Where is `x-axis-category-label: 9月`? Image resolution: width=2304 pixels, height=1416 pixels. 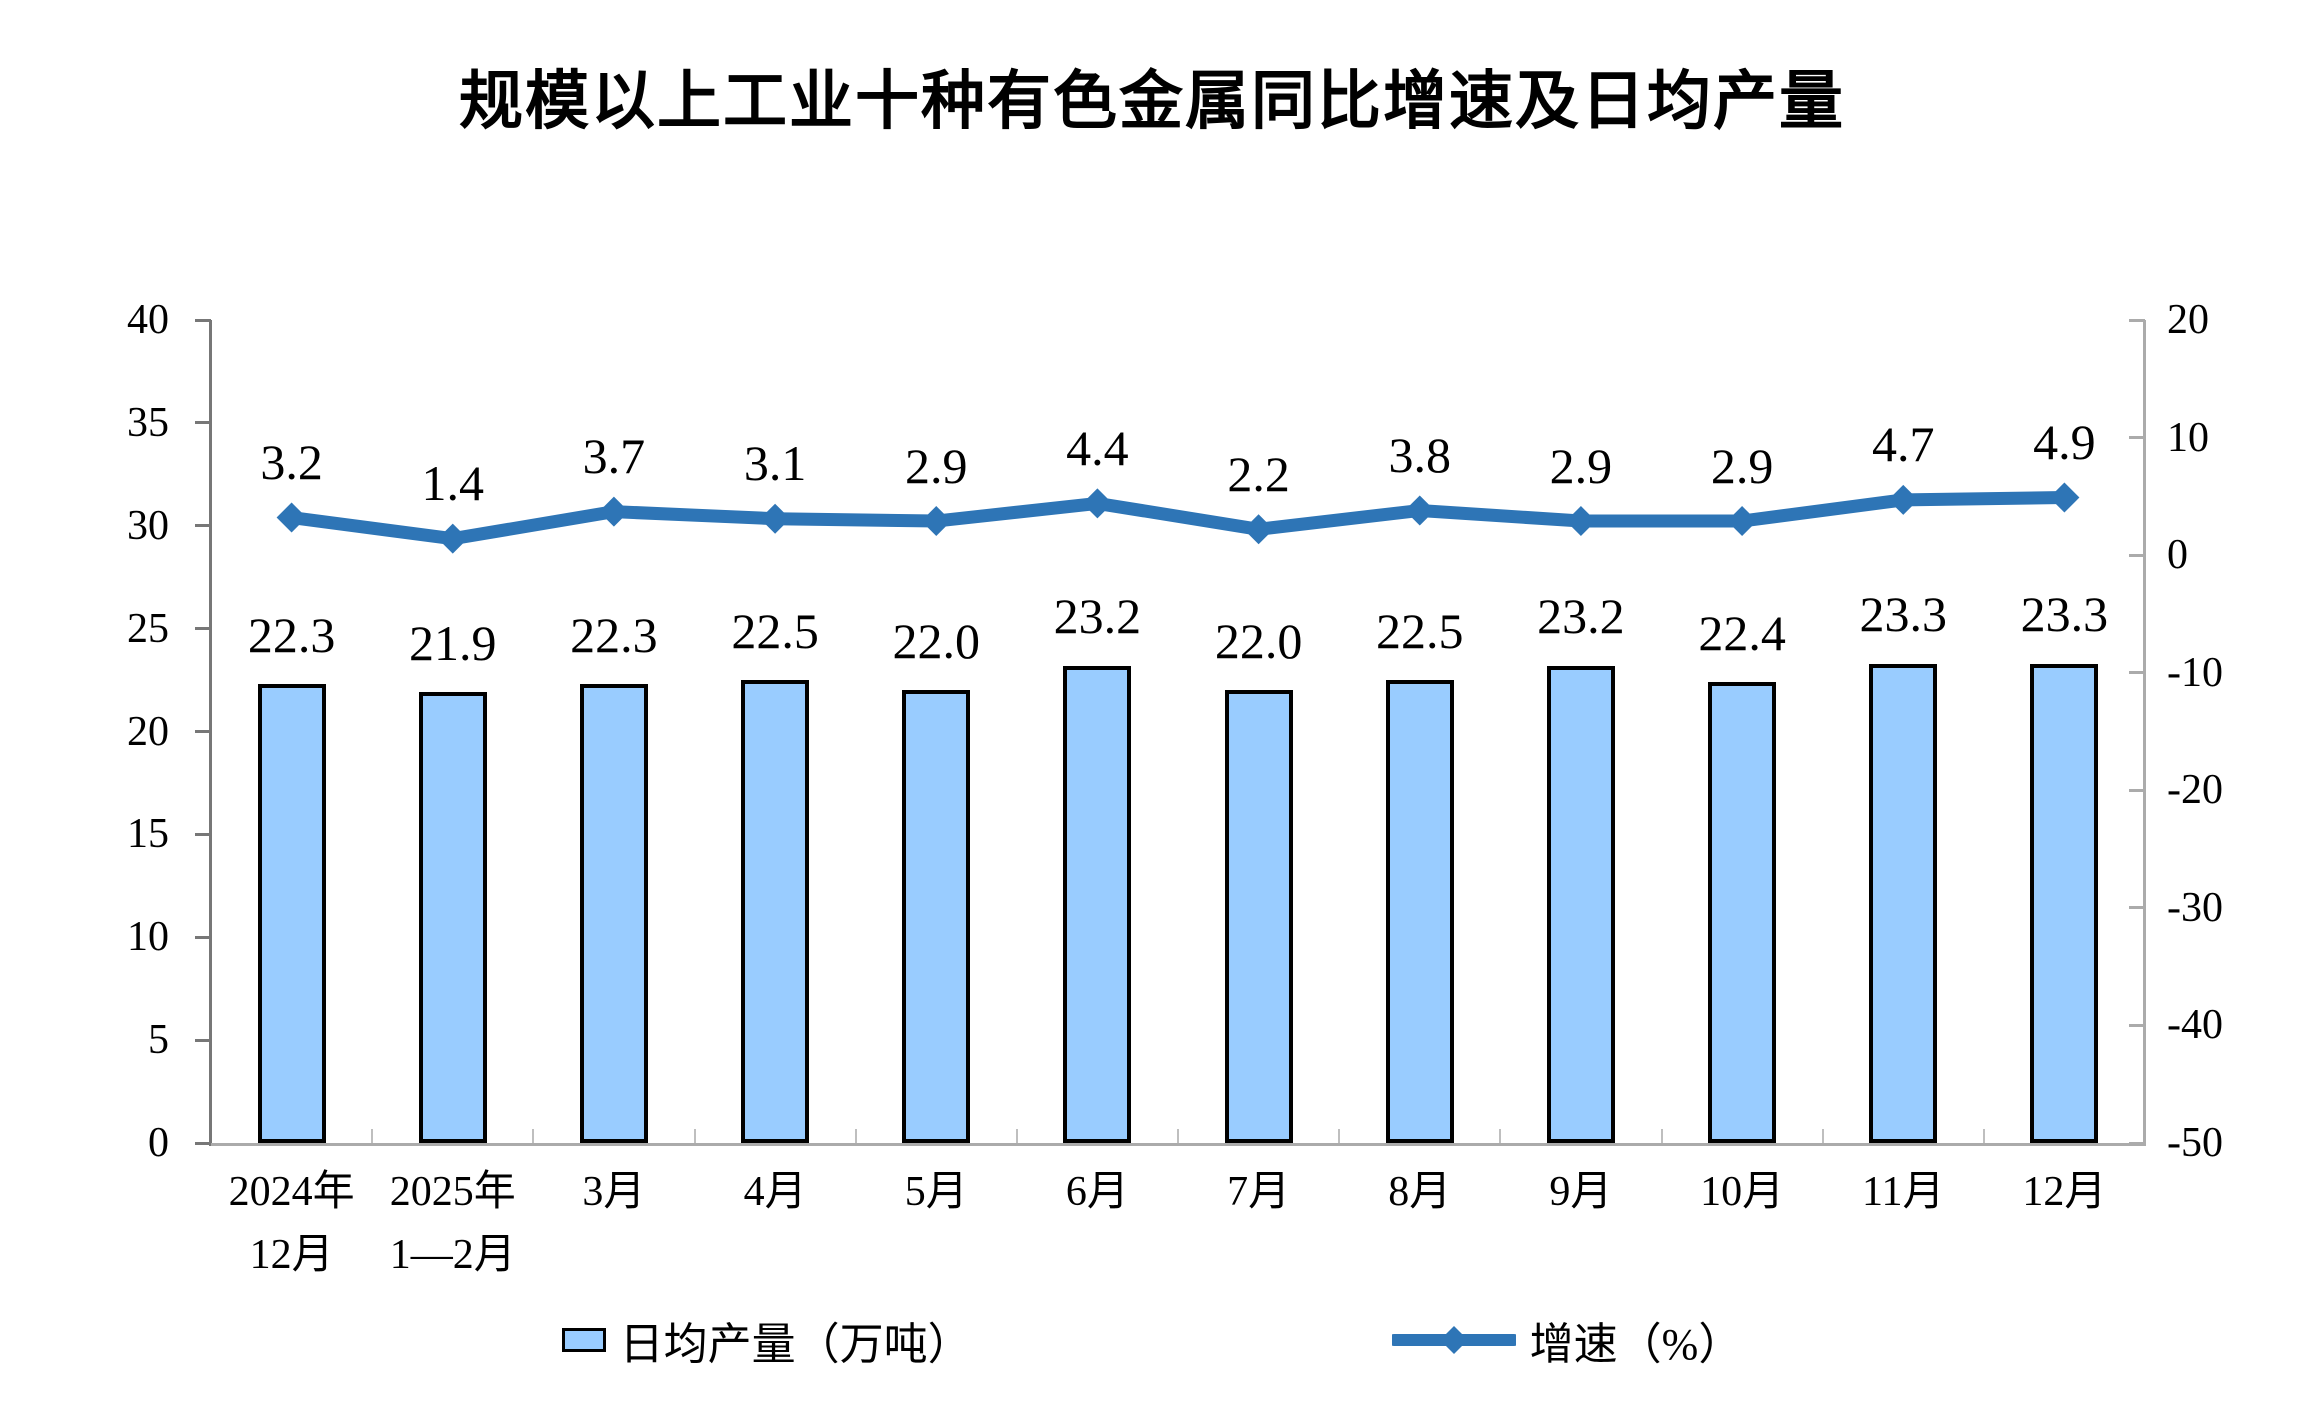
x-axis-category-label: 9月 is located at coordinates (1581, 1192).